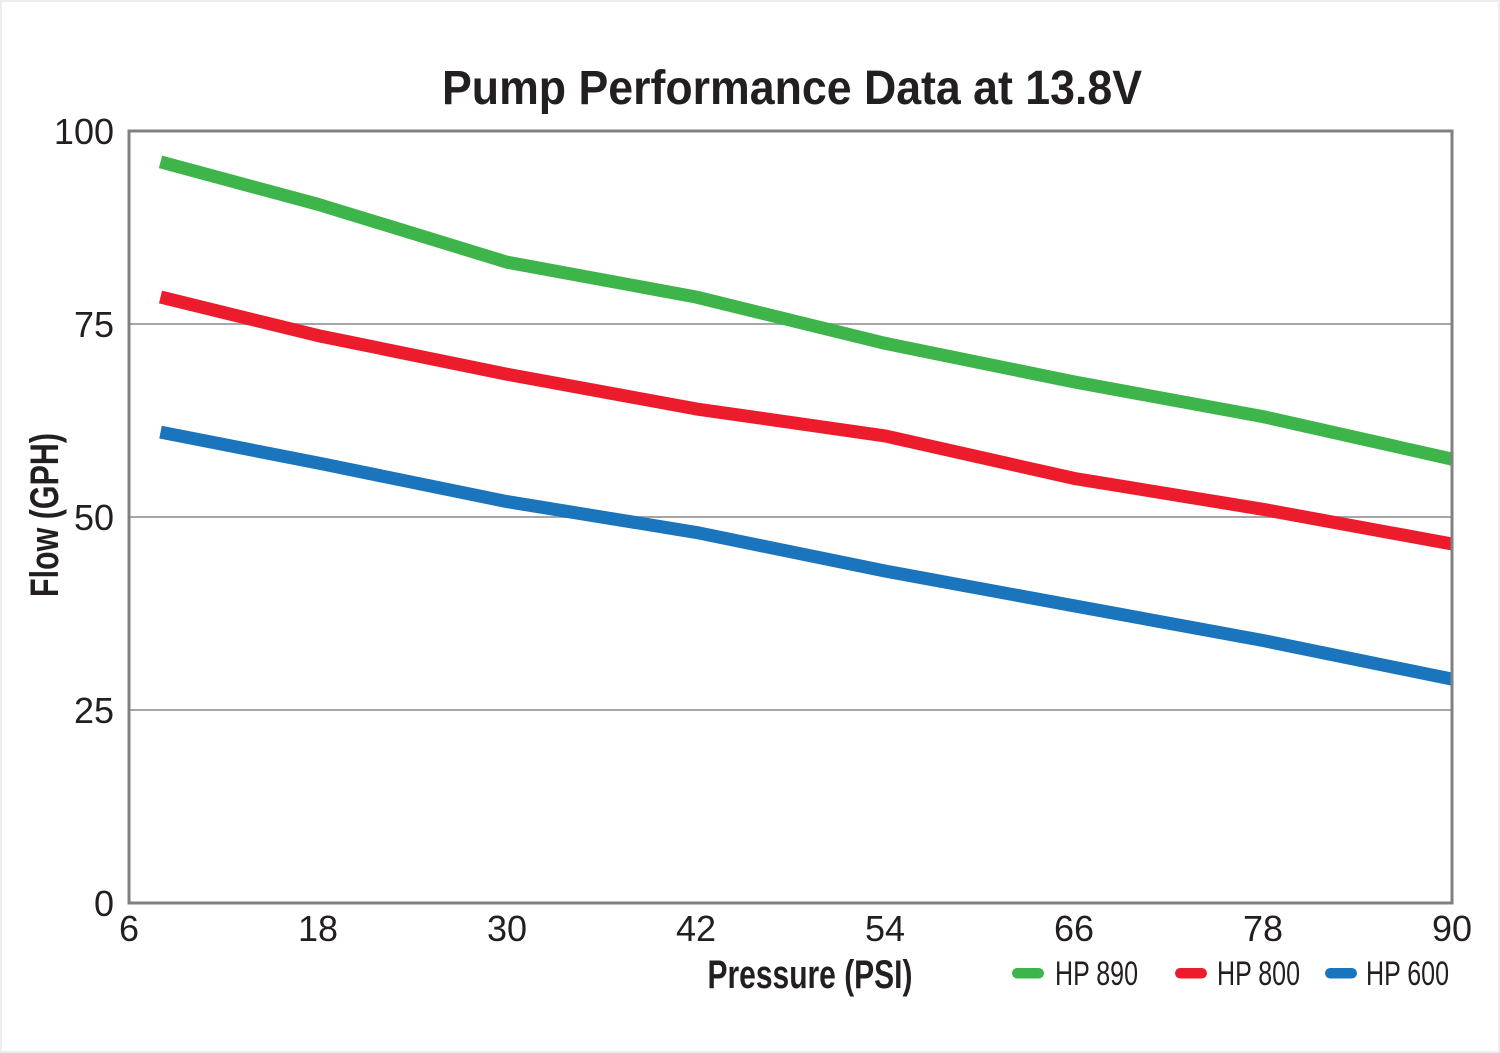  Describe the element at coordinates (810, 975) in the screenshot. I see `x-axis-title: Pressure (PSI)` at that location.